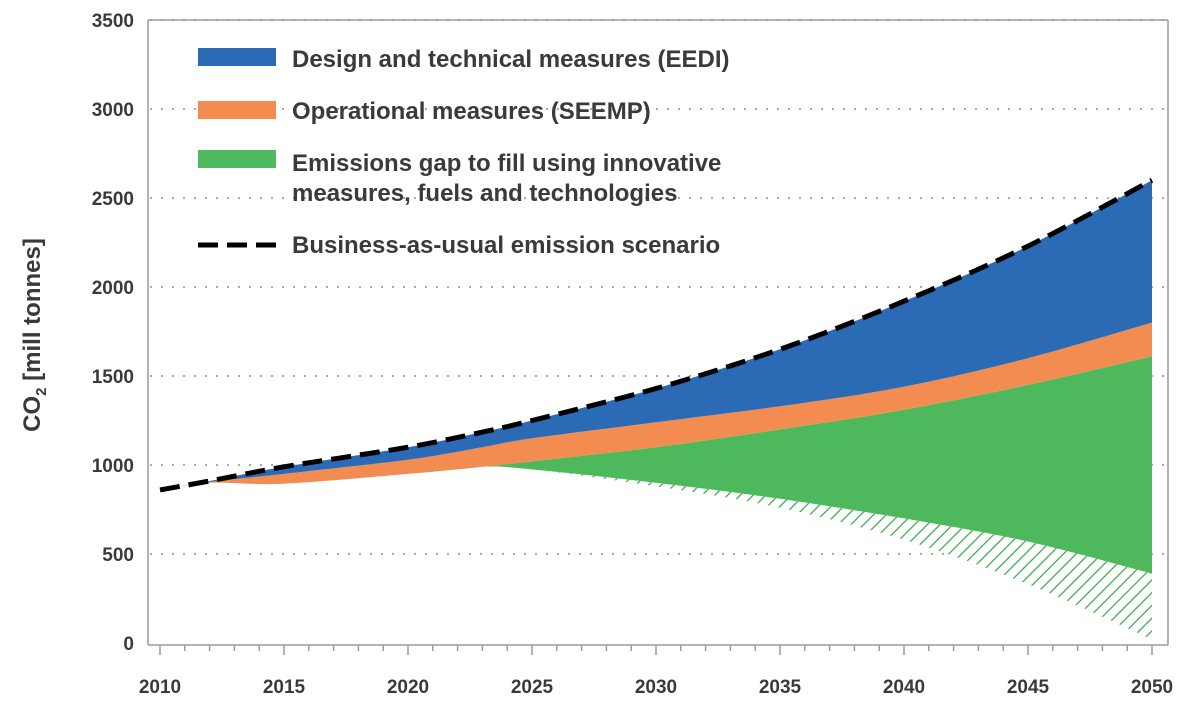 The image size is (1181, 701). I want to click on legend-label-bau: Business-as-usual emission scenario, so click(506, 245).